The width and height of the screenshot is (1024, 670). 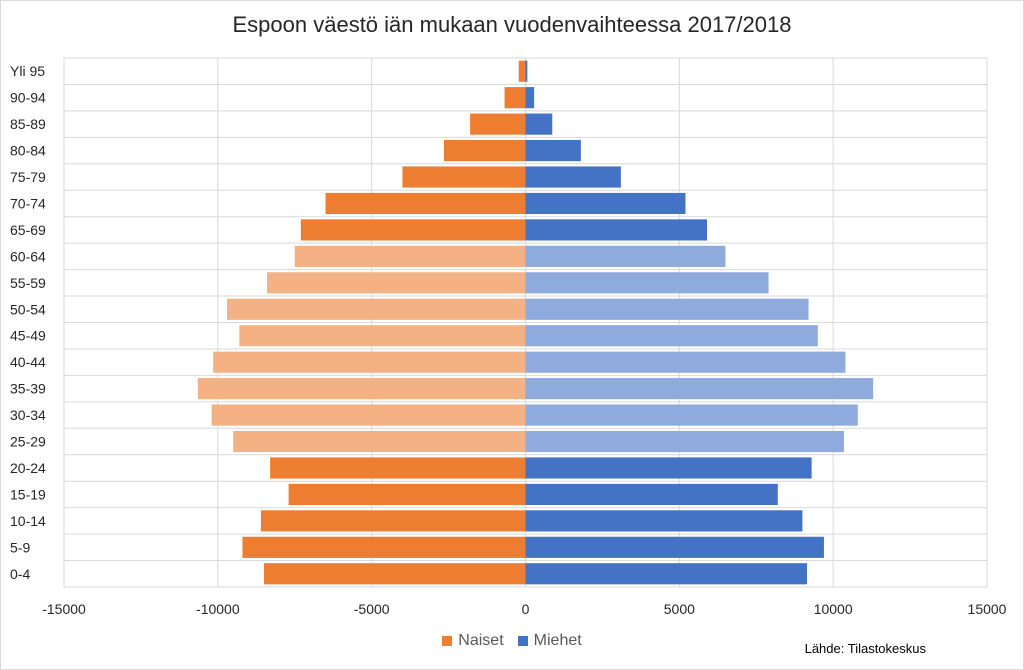 I want to click on source-note: Lähde: Tilastokeskus, so click(x=865, y=648).